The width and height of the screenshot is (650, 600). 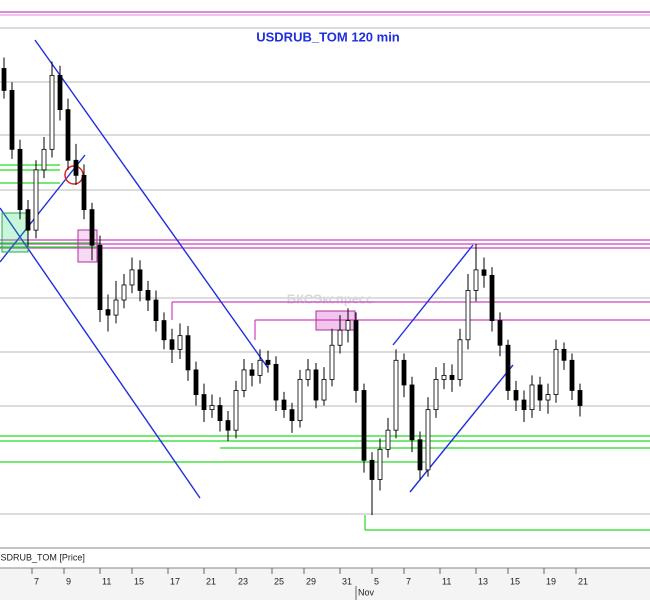 I want to click on x-tick-label: 5, so click(x=376, y=581).